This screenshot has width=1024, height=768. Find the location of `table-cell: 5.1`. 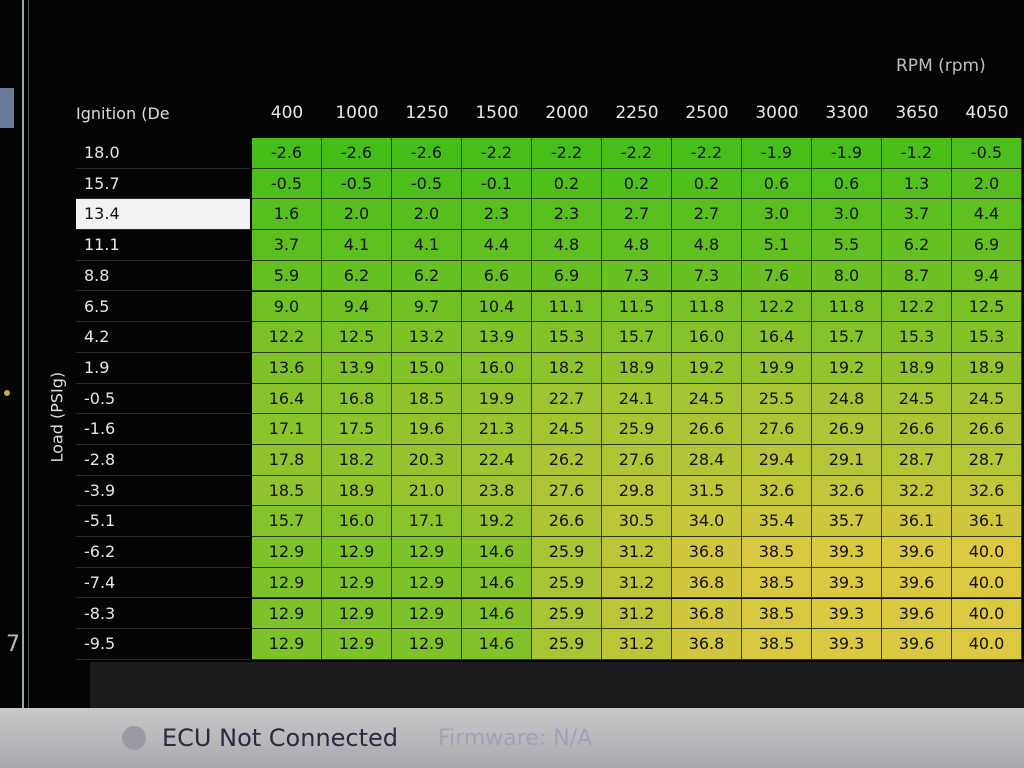

table-cell: 5.1 is located at coordinates (777, 245).